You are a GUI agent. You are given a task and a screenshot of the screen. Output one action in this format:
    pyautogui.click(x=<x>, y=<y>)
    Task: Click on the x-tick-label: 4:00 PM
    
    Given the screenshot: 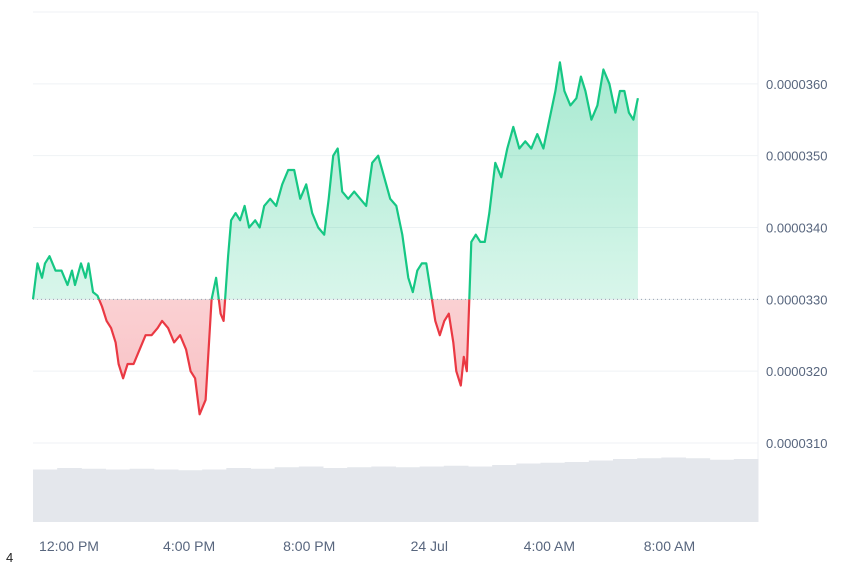 What is the action you would take?
    pyautogui.click(x=189, y=546)
    